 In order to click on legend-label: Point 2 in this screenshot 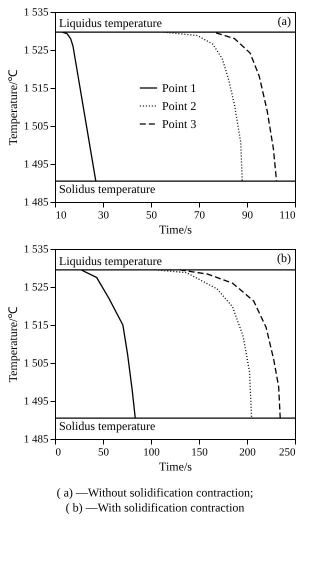, I will do `click(179, 106)`.